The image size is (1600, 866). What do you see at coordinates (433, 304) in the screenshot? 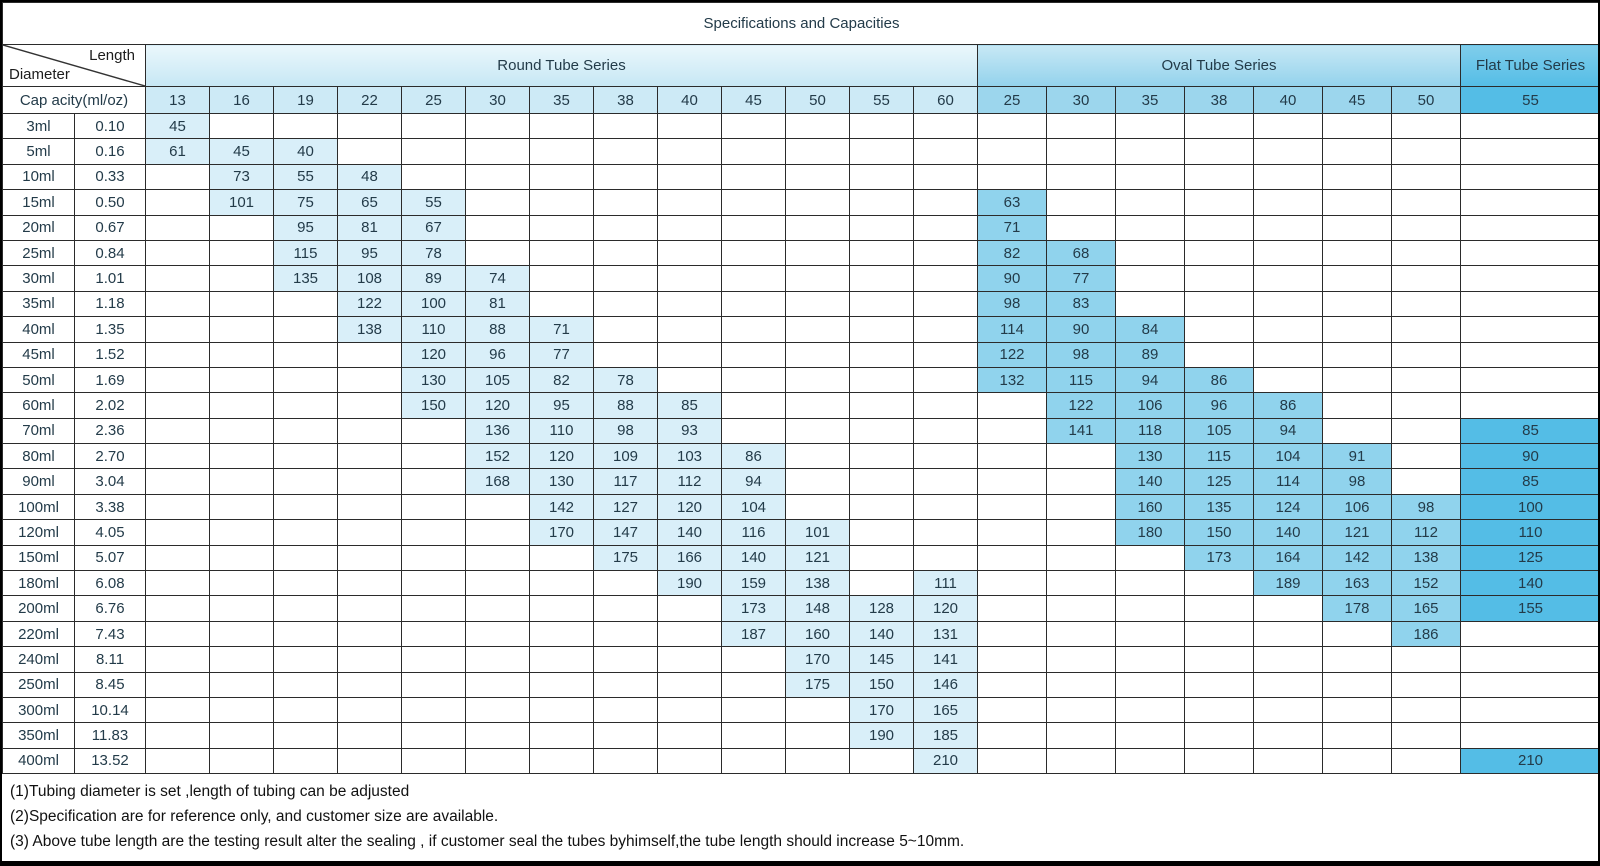
I see `tube-length-cell-round-25: 100` at bounding box center [433, 304].